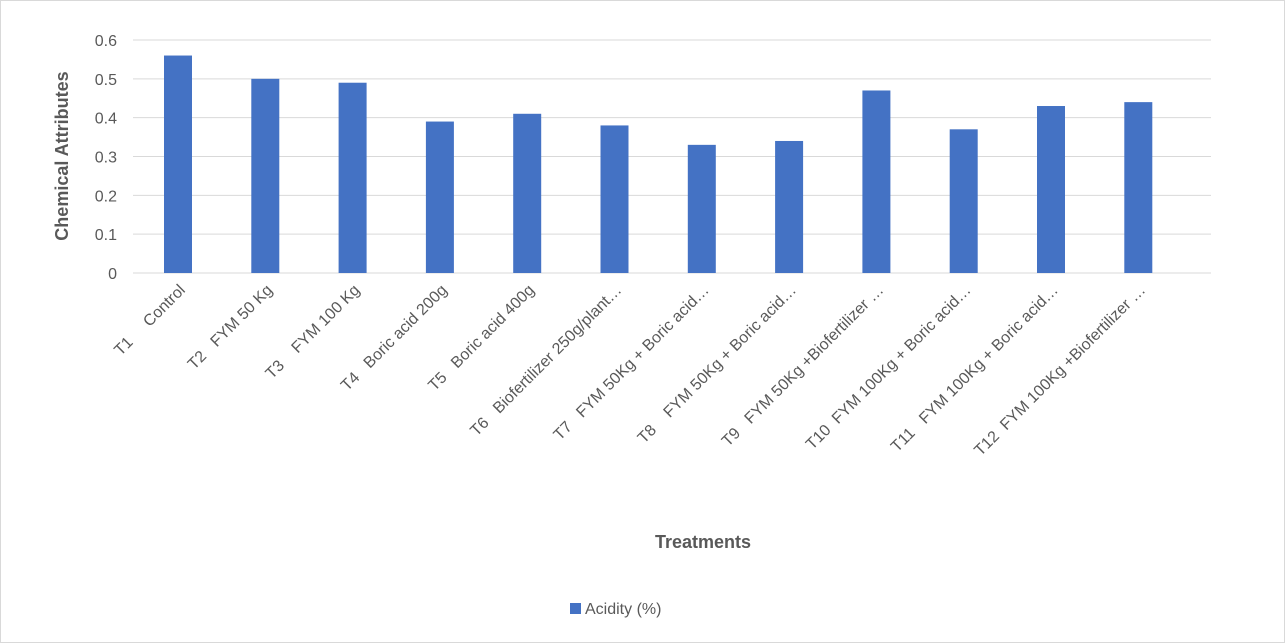 This screenshot has width=1285, height=644. What do you see at coordinates (575, 608) in the screenshot?
I see `legend-swatch` at bounding box center [575, 608].